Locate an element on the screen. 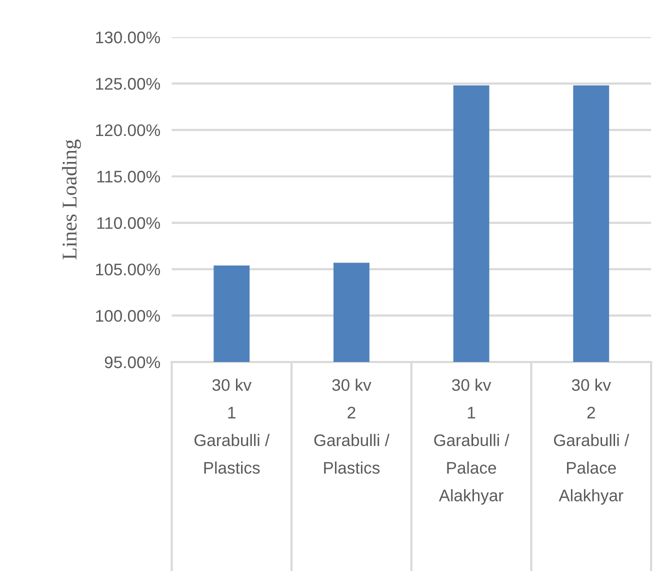 The width and height of the screenshot is (663, 571). y-tick-label: 130.00% is located at coordinates (128, 38).